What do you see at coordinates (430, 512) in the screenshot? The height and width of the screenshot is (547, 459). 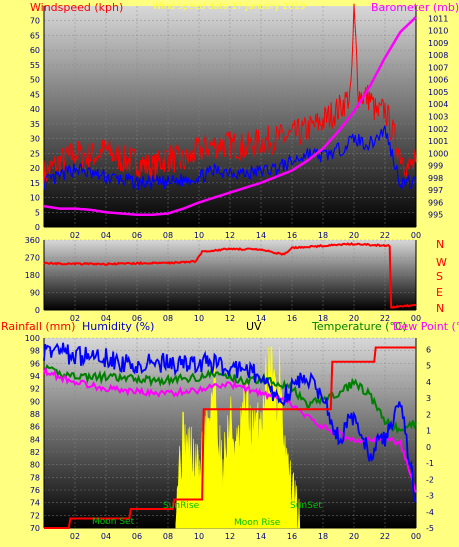 I see `temperature-y-tick-label: -4` at bounding box center [430, 512].